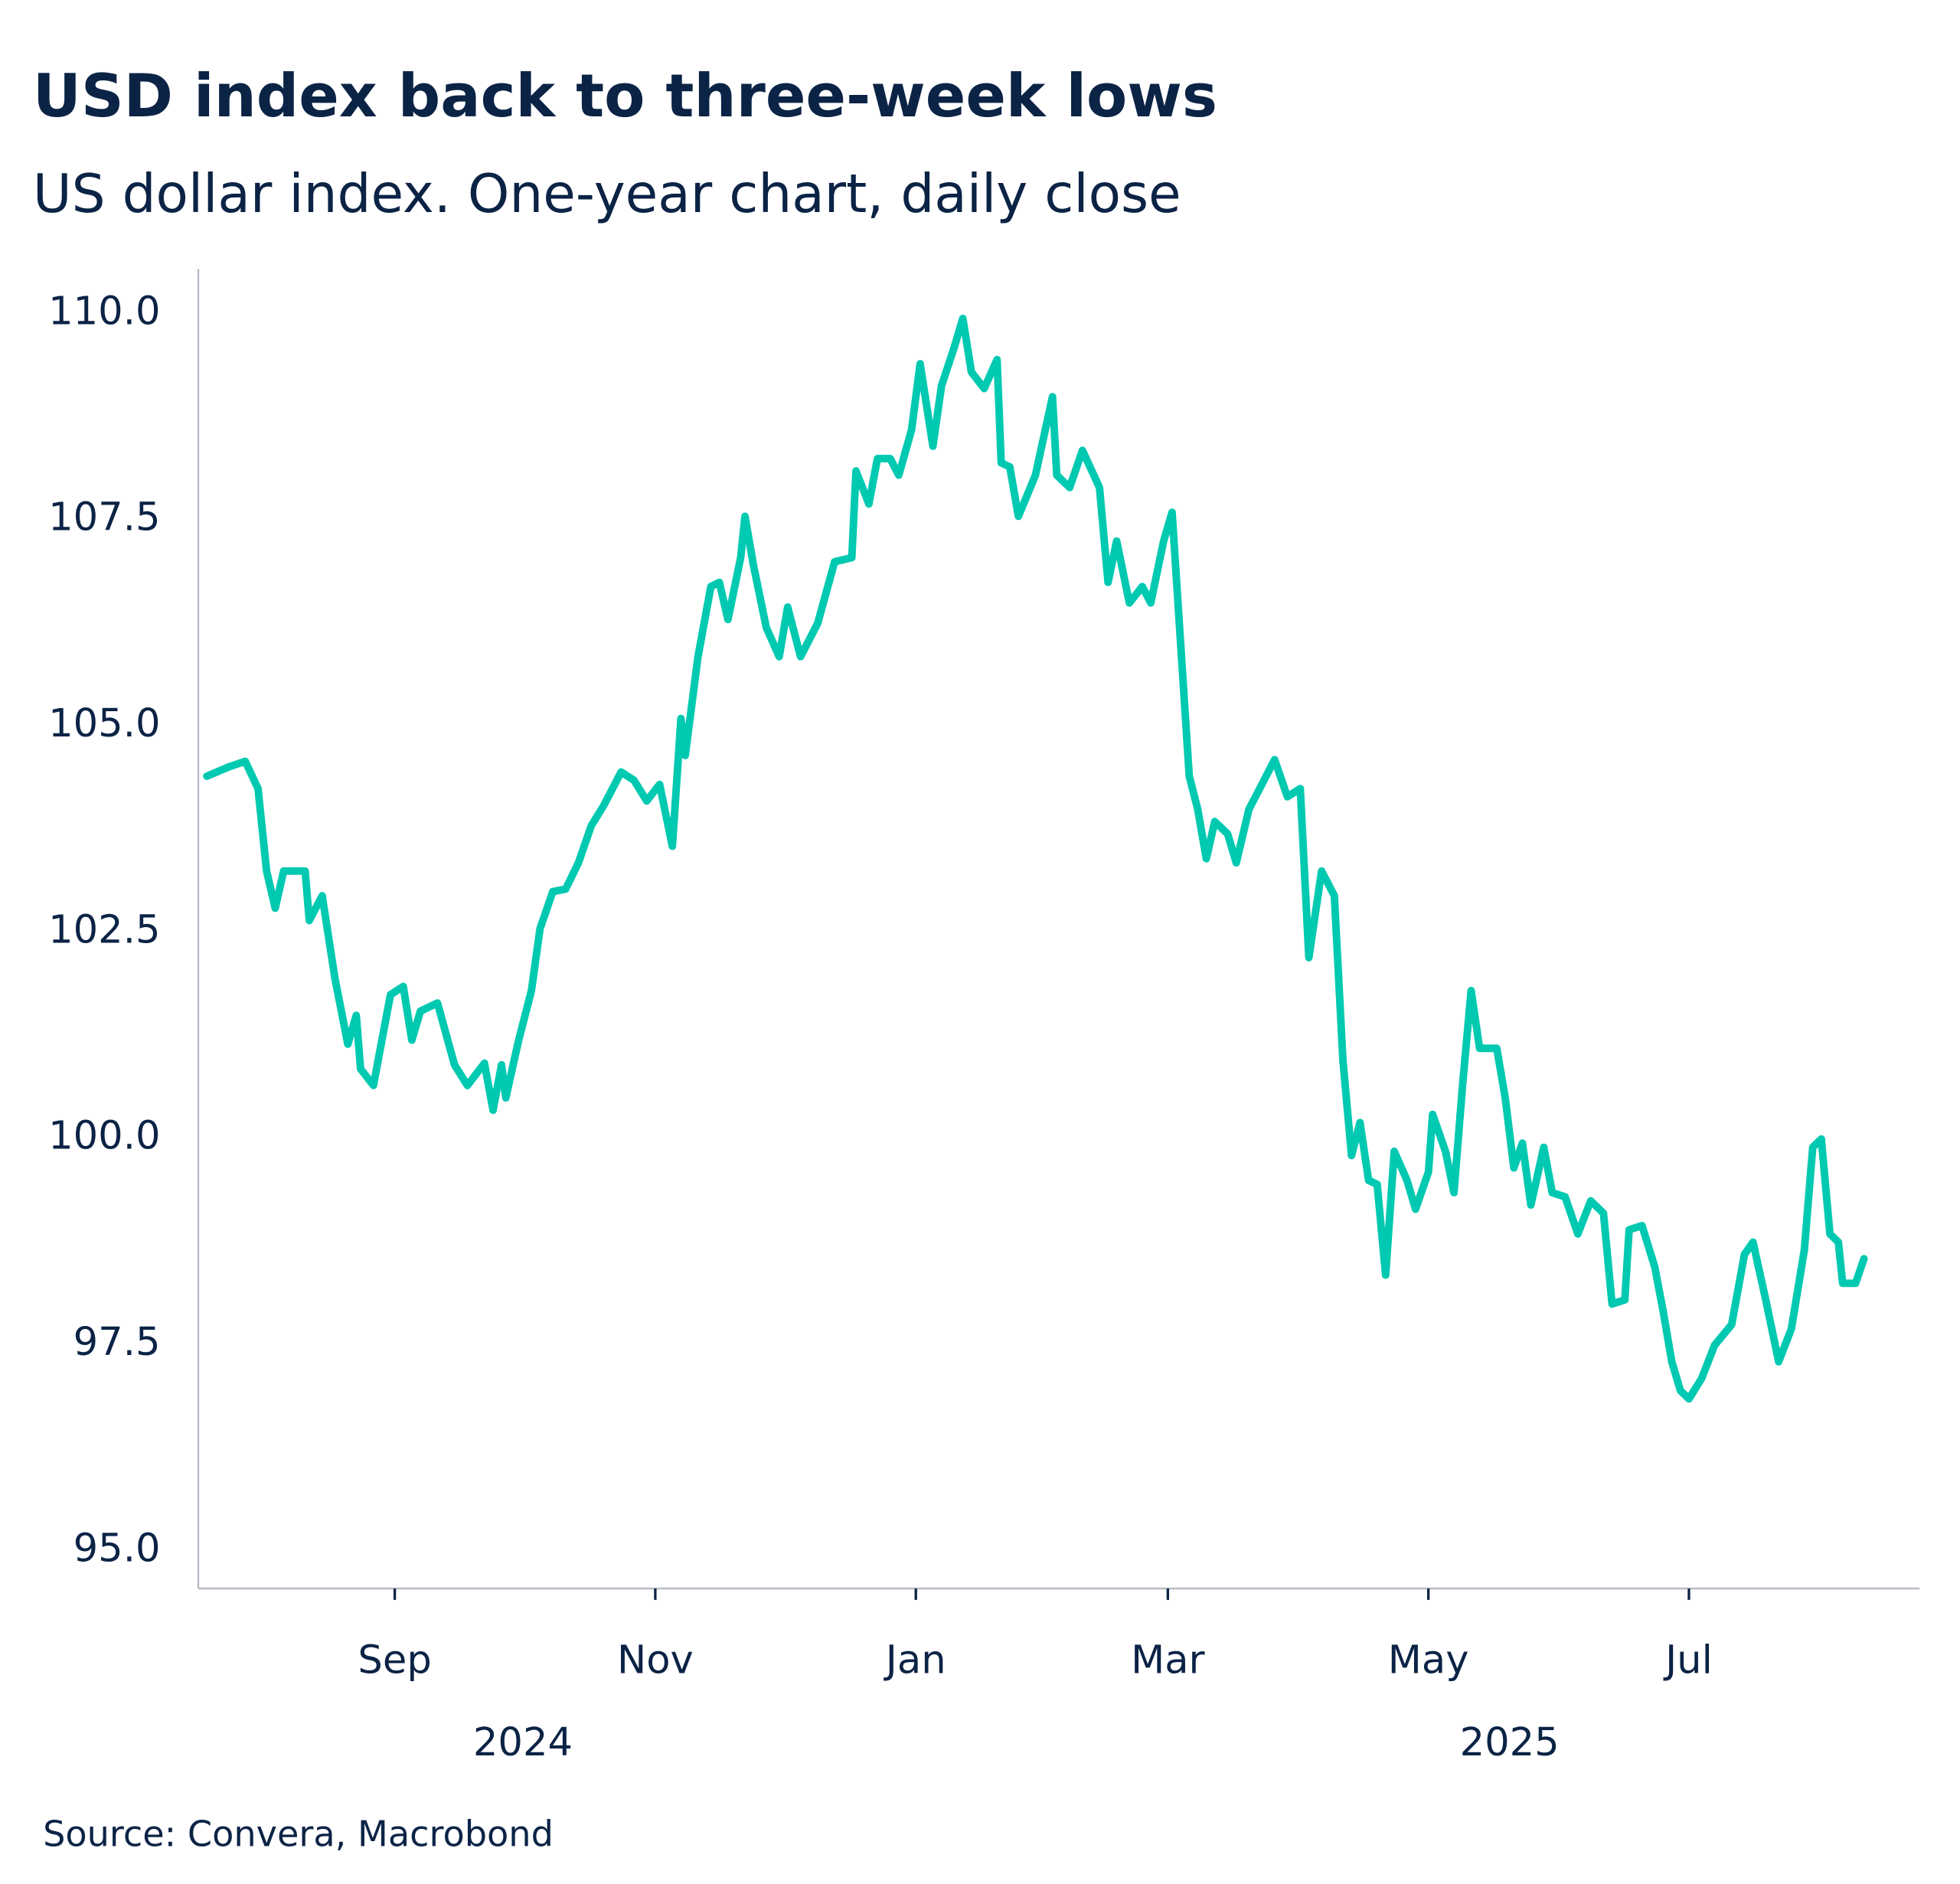 This screenshot has height=1884, width=1960. What do you see at coordinates (1510, 1742) in the screenshot?
I see `x-year-label: 2025` at bounding box center [1510, 1742].